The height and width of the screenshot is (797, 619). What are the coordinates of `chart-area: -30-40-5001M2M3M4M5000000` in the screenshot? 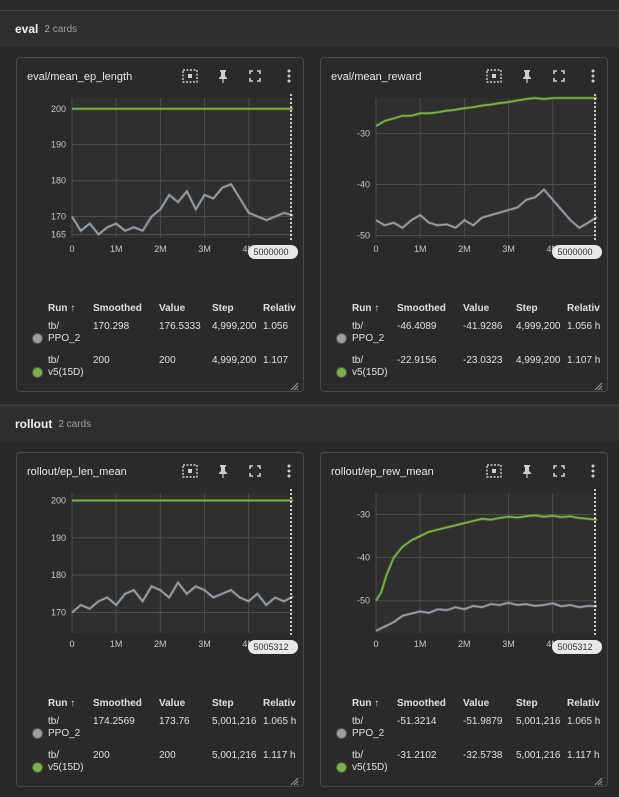 It's located at (464, 178).